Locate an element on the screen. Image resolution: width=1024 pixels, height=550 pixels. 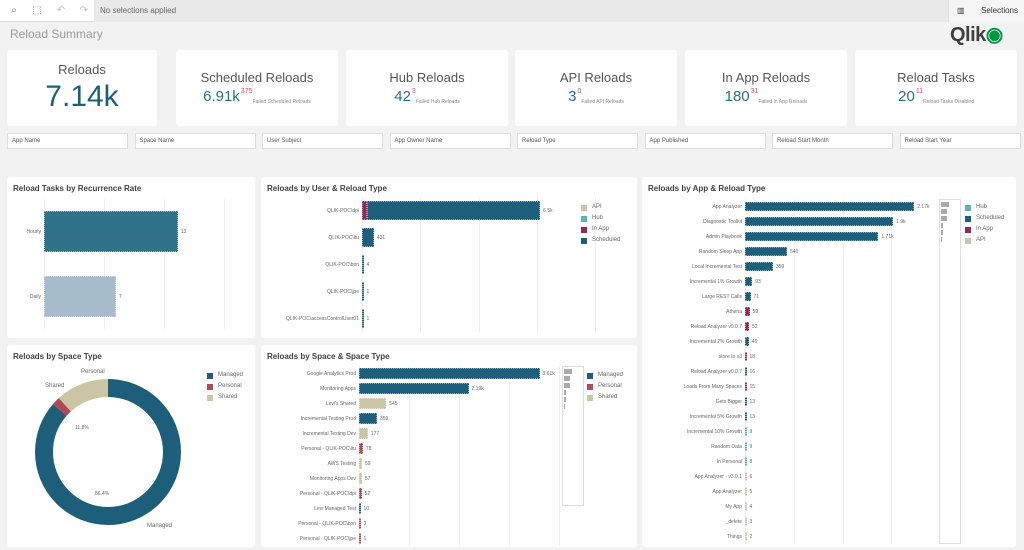
axis-label: Admin Playbook is located at coordinates (723, 236).